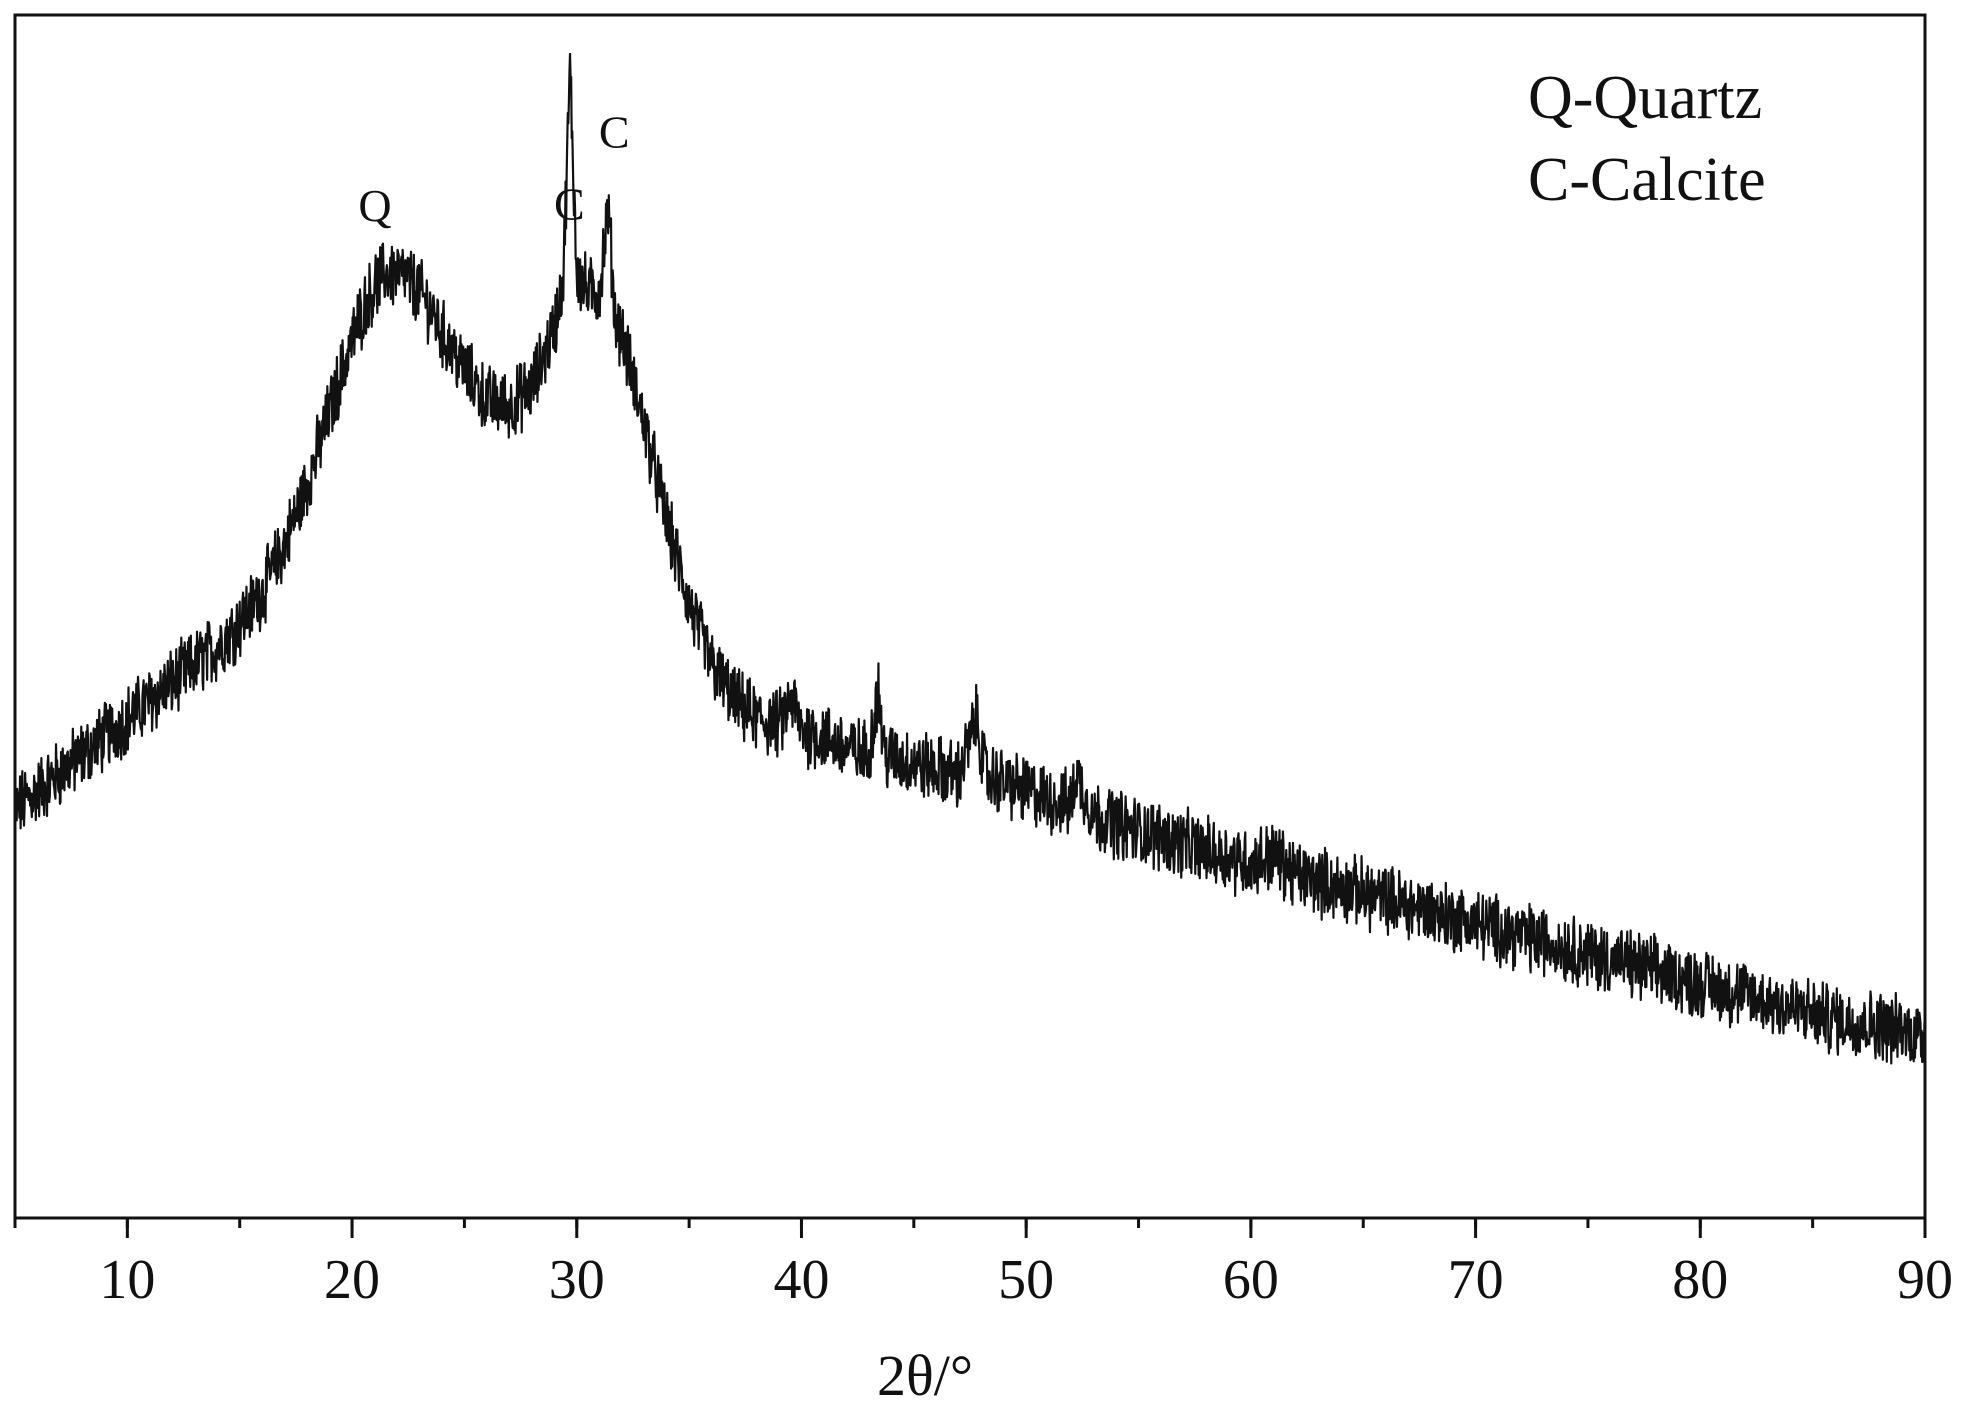  I want to click on legend-entry-quartz: Q-Quartz, so click(1645, 98).